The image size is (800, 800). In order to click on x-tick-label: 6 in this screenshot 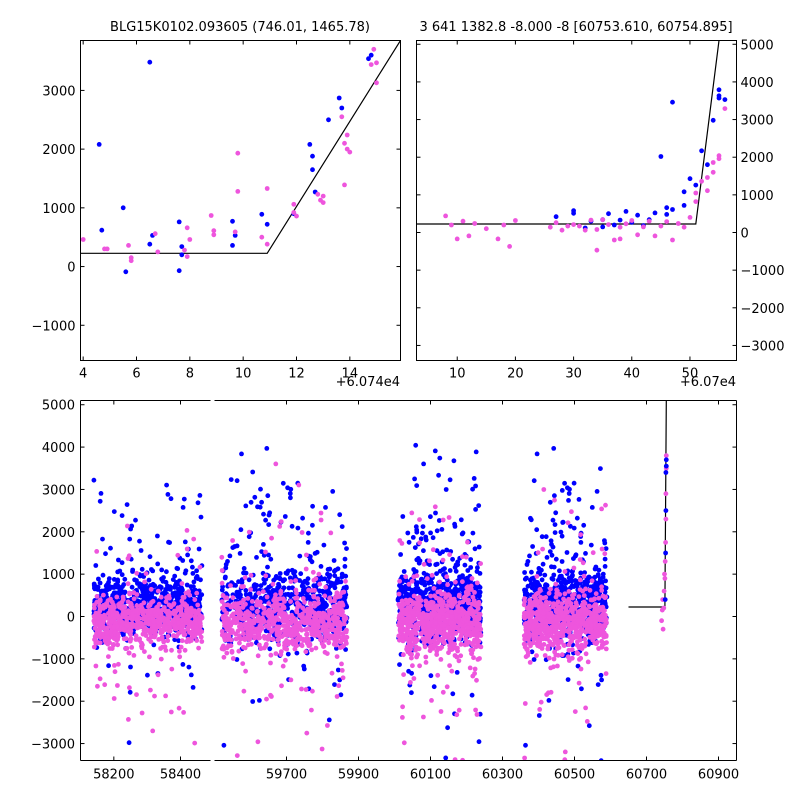, I will do `click(136, 374)`.